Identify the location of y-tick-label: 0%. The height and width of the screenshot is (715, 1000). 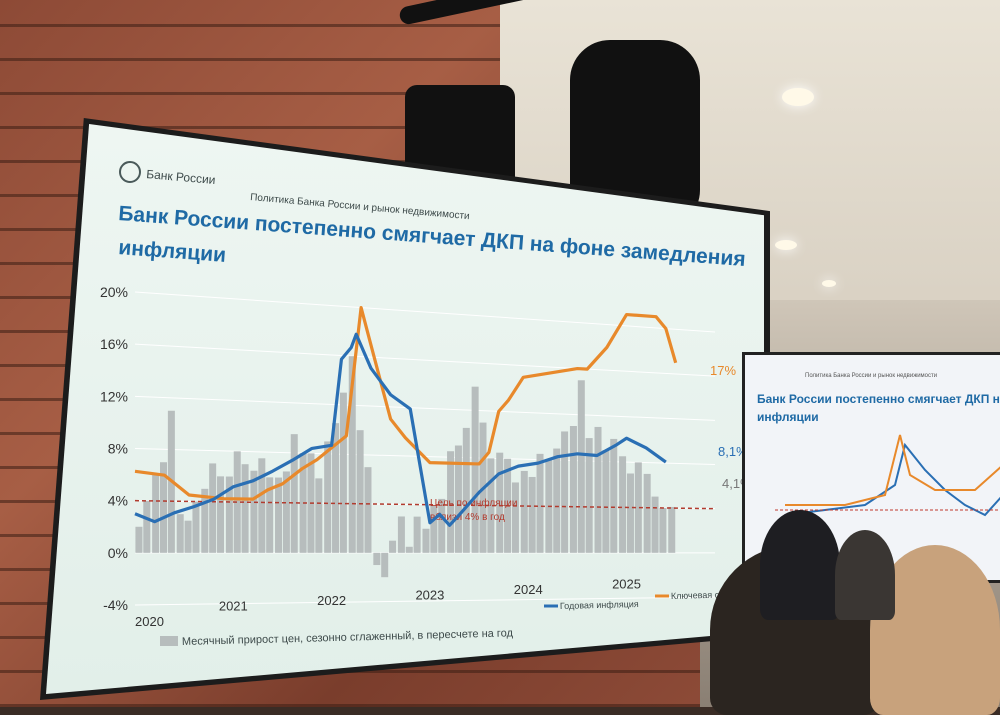
(118, 553).